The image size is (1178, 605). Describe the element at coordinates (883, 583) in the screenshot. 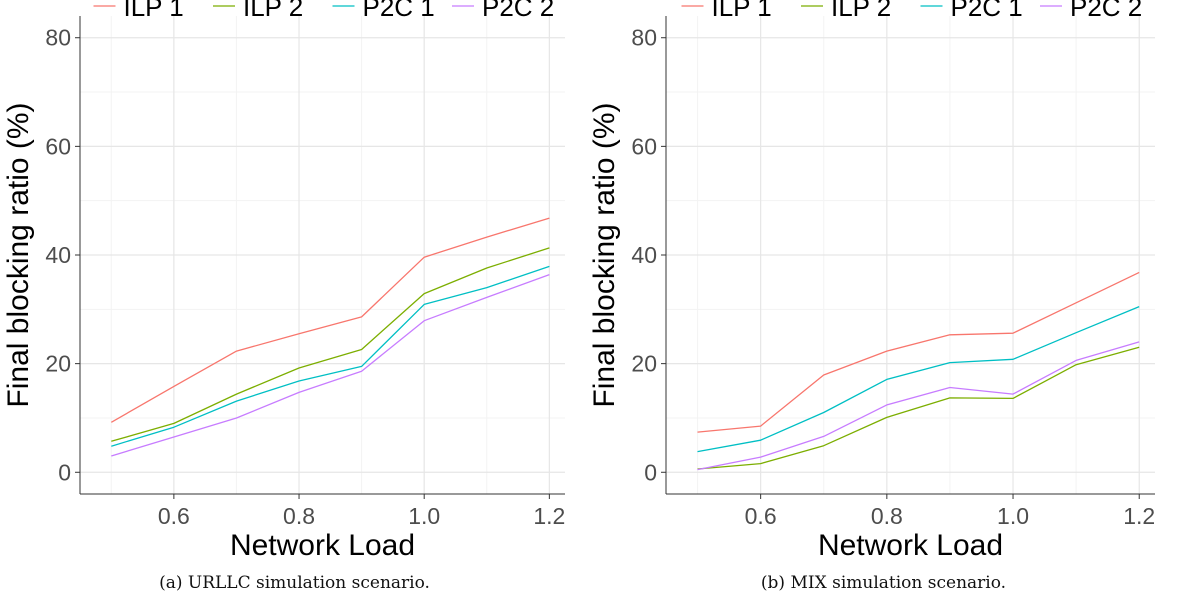

I see `figure-caption-b: (b) MIX simulation scenario.` at that location.